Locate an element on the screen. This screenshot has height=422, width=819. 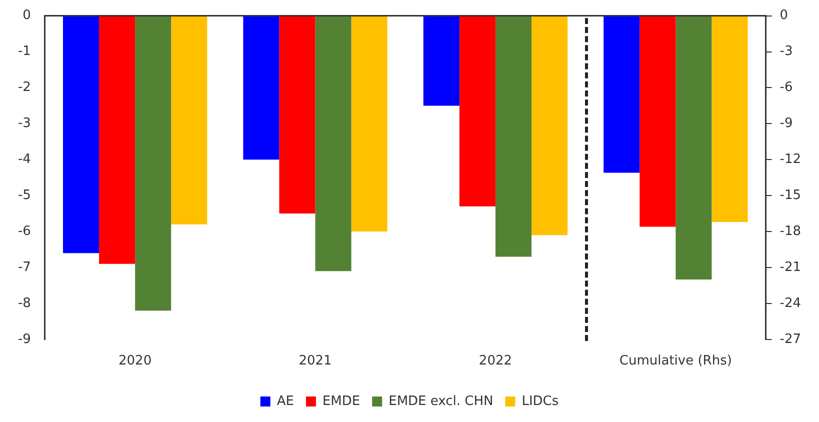
x-tick-label: 2020 is located at coordinates (135, 361).